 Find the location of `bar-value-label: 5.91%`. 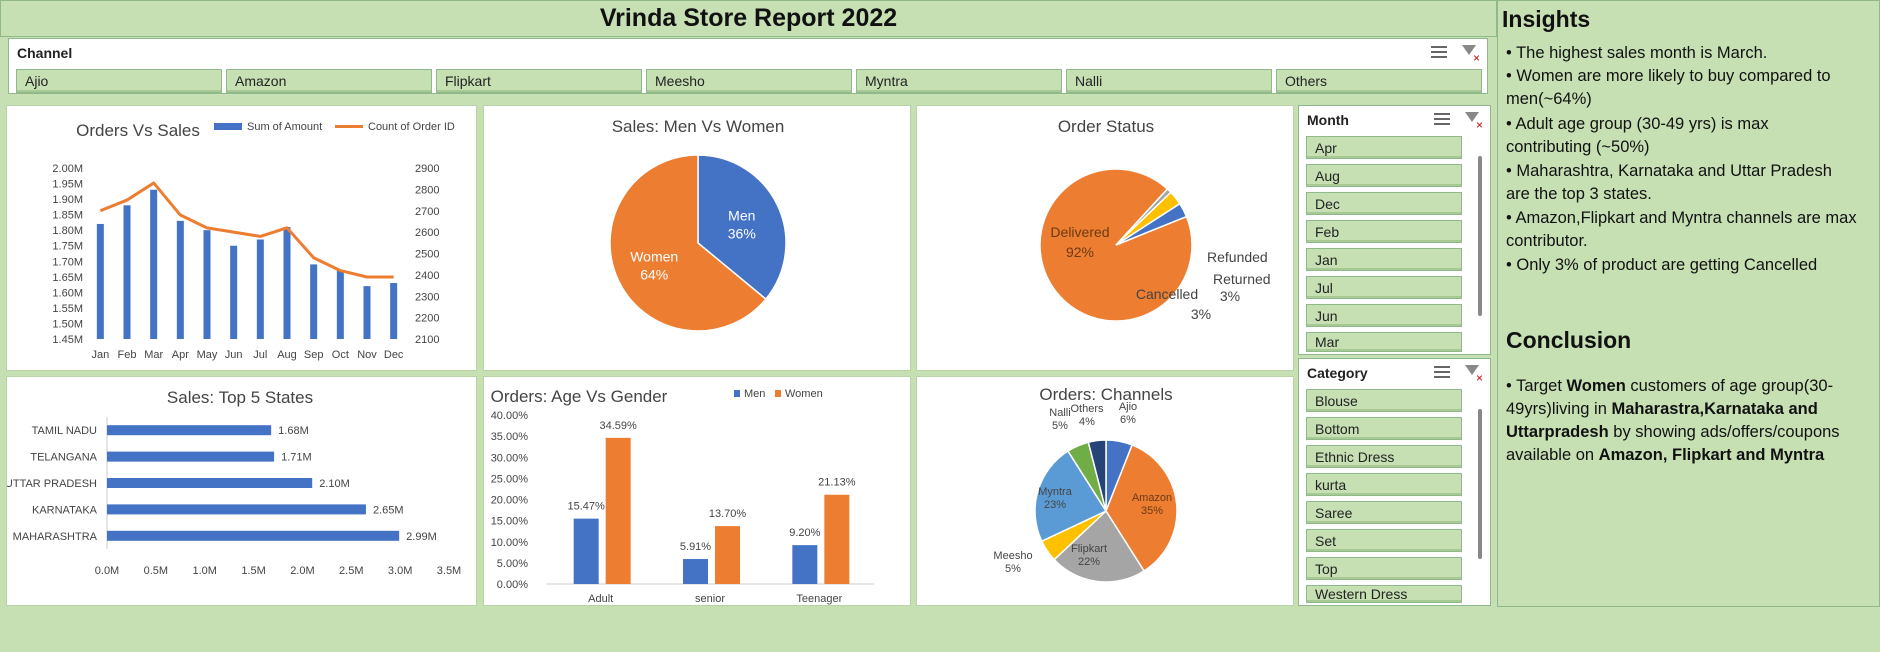

bar-value-label: 5.91% is located at coordinates (695, 547).